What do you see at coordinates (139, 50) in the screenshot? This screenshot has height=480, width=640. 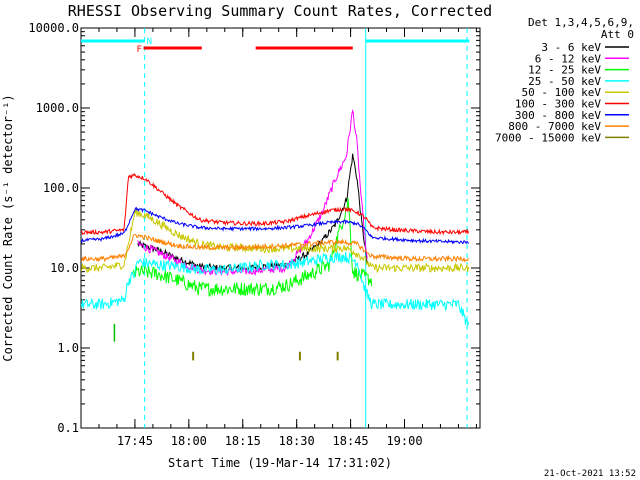 I see `flag-label: F` at bounding box center [139, 50].